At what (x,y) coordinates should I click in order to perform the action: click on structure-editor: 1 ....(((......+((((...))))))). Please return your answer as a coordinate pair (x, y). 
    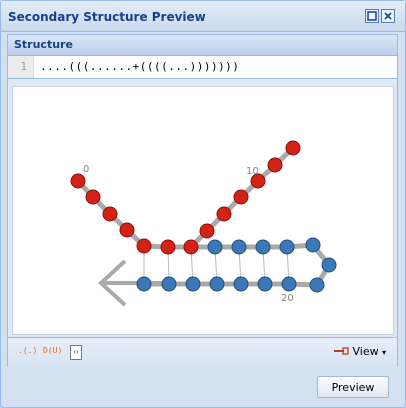
    Looking at the image, I should click on (202, 67).